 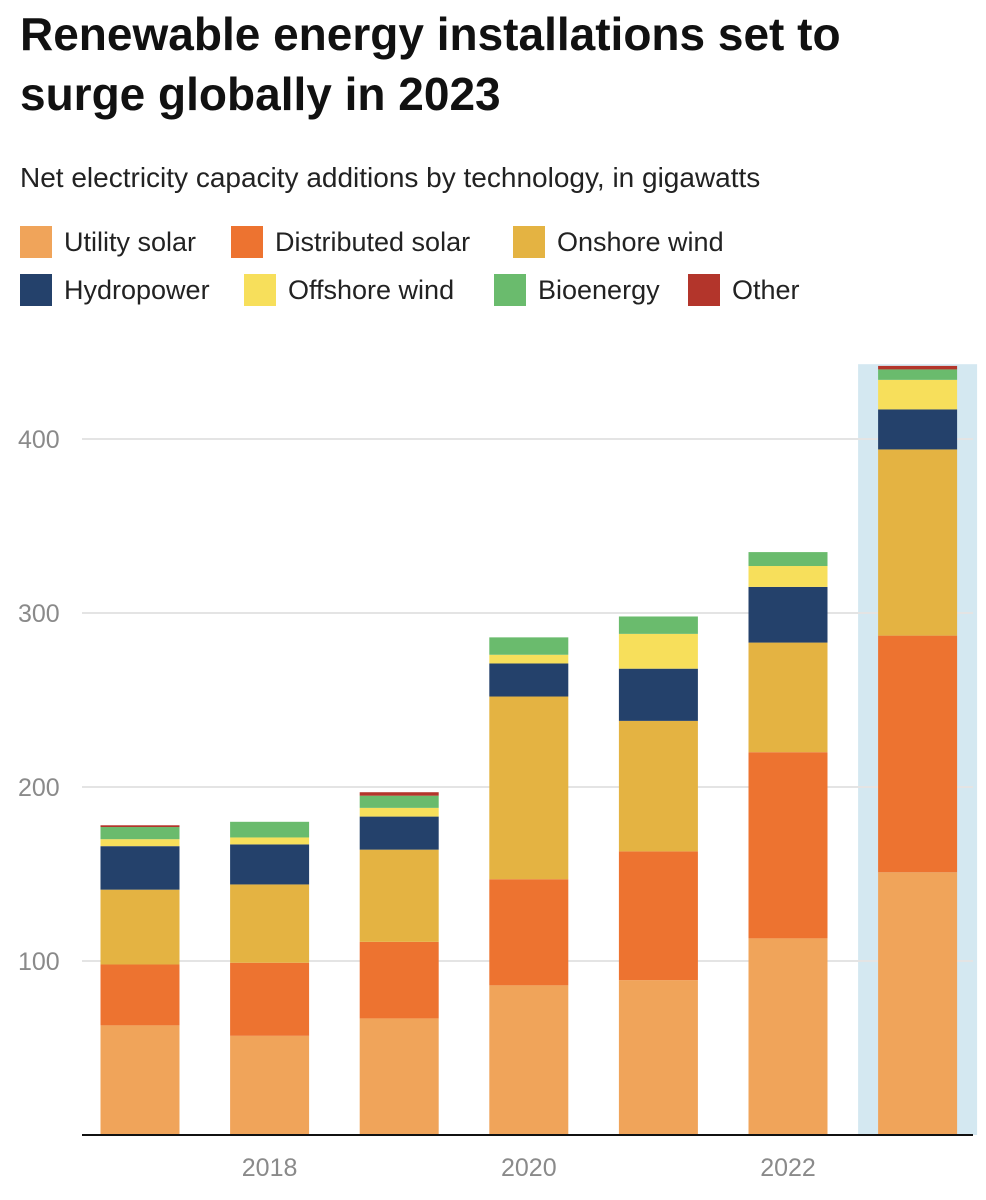 What do you see at coordinates (137, 289) in the screenshot?
I see `legend-label: Hydropower` at bounding box center [137, 289].